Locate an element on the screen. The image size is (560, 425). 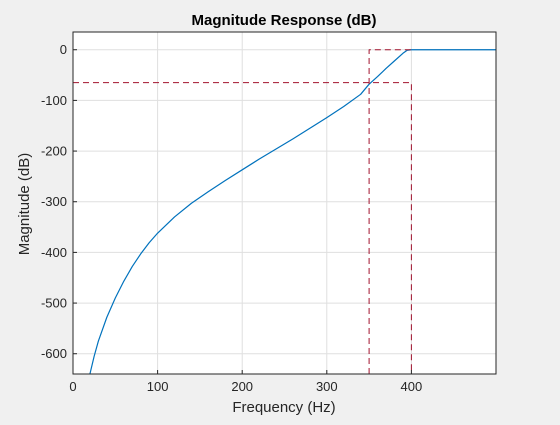
x-tick-label: 300 is located at coordinates (327, 386).